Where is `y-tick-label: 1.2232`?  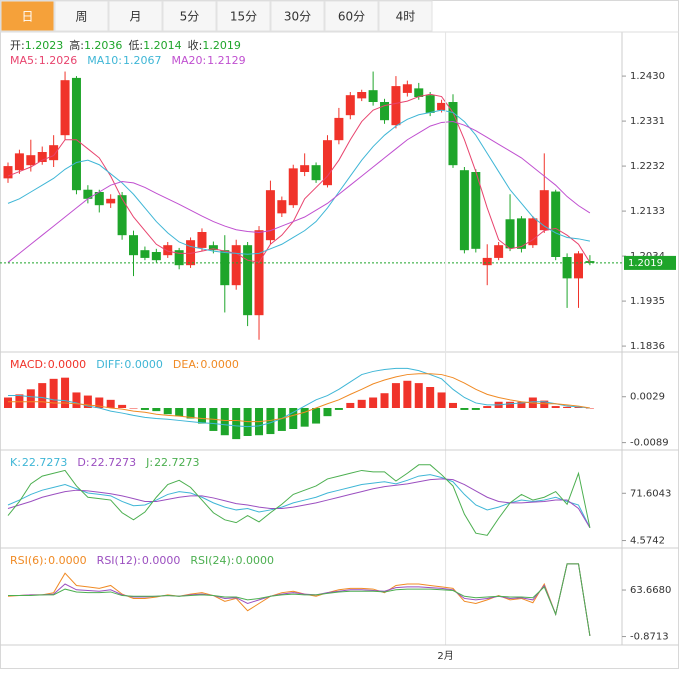 y-tick-label: 1.2232 is located at coordinates (647, 166).